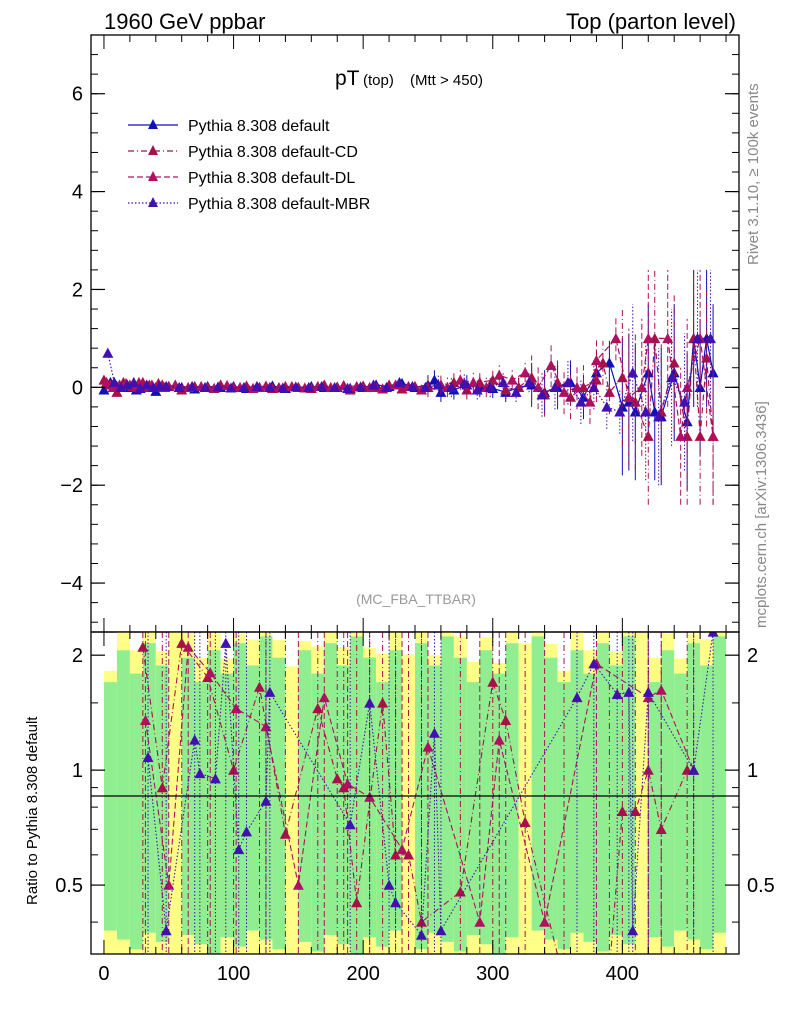 The height and width of the screenshot is (1024, 786). Describe the element at coordinates (753, 174) in the screenshot. I see `rivet-label: Rivet 3.1.10, ≥ 100k events` at that location.